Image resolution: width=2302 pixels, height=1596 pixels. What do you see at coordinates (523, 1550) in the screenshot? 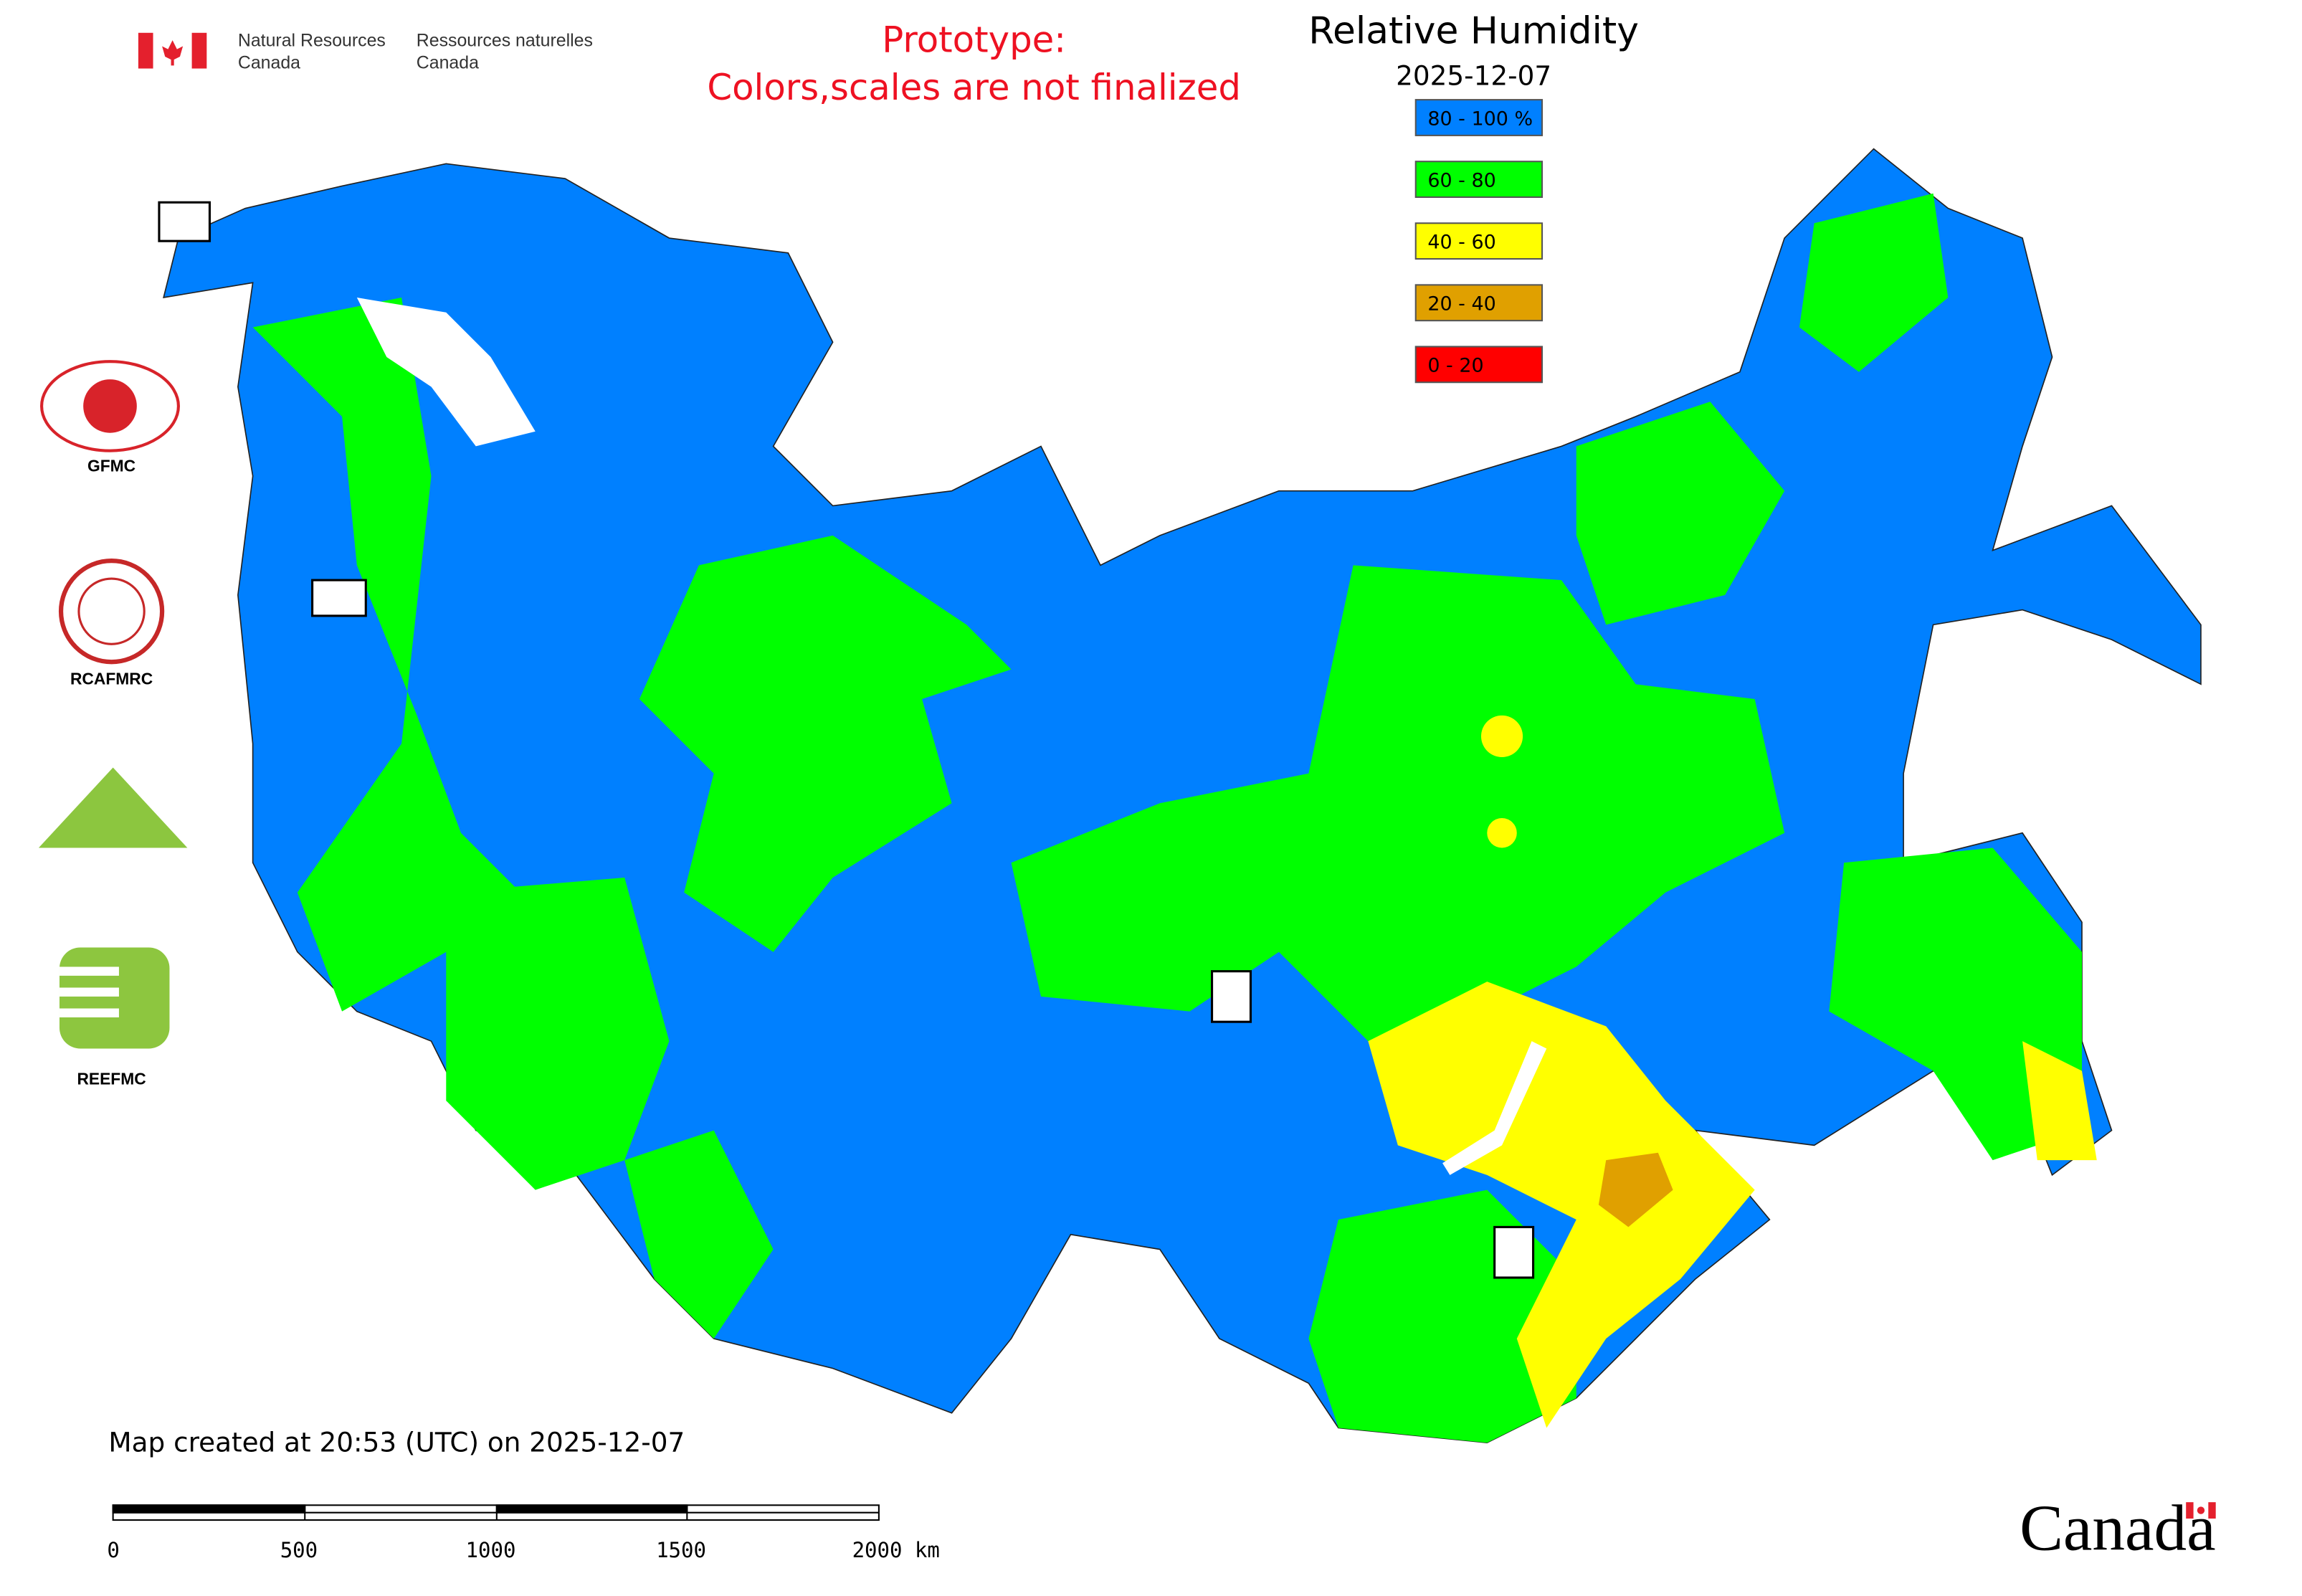
I see `scale-labels: 0 500 1000 1500 2000 km` at bounding box center [523, 1550].